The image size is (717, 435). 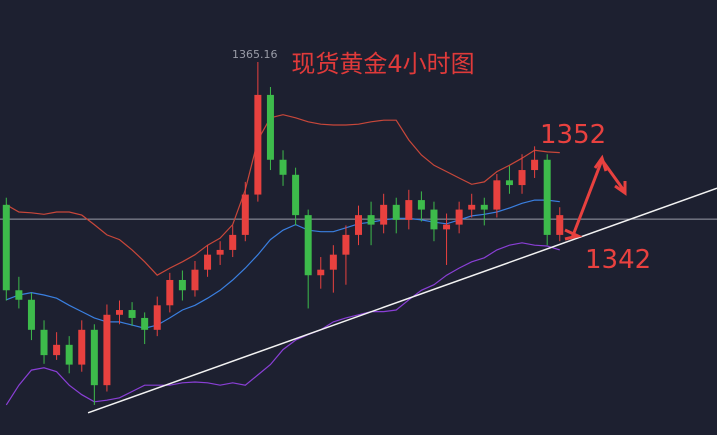 I want to click on high-label: 1365.16, so click(x=255, y=54).